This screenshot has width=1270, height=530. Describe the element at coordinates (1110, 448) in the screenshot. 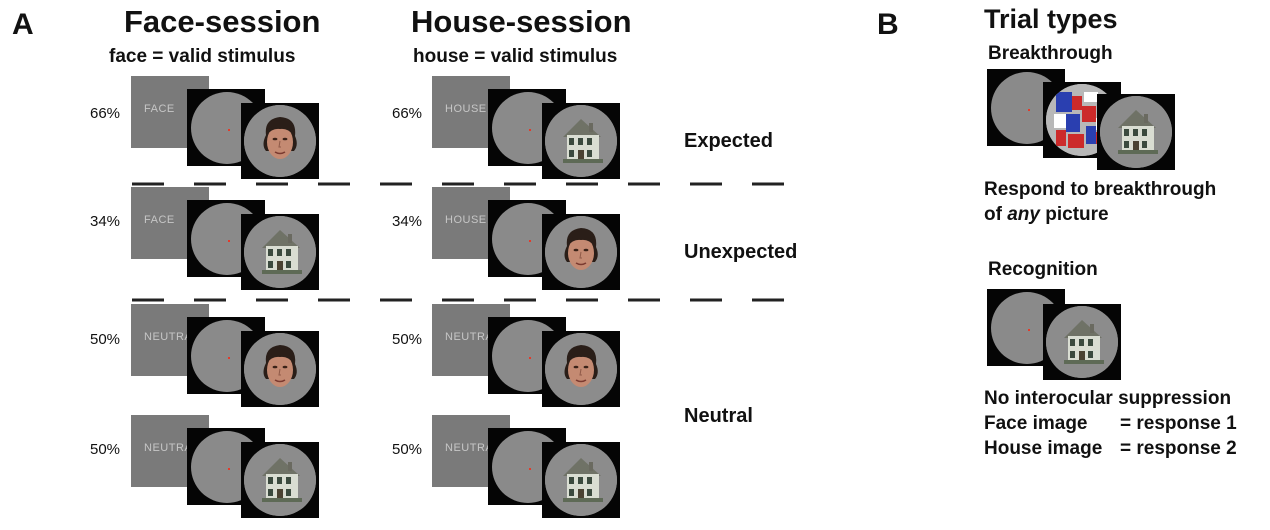

I see `recognition-line-house: House image = response 2` at that location.